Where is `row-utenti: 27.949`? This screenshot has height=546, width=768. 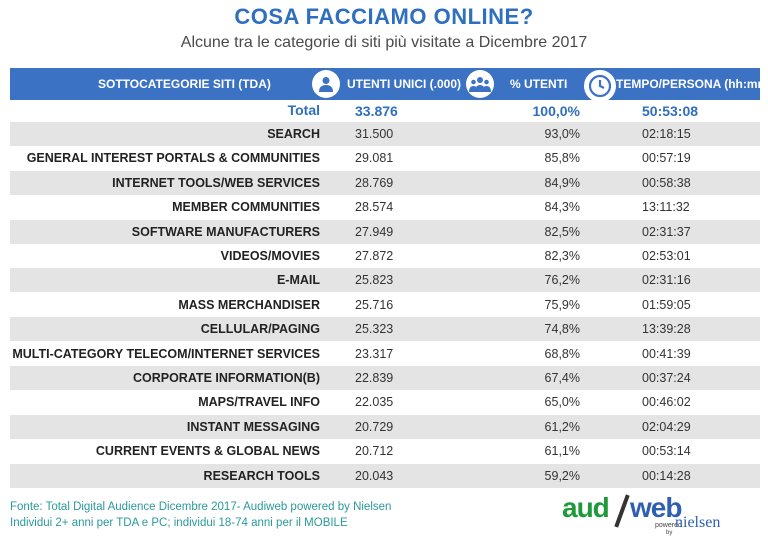
row-utenti: 27.949 is located at coordinates (374, 231).